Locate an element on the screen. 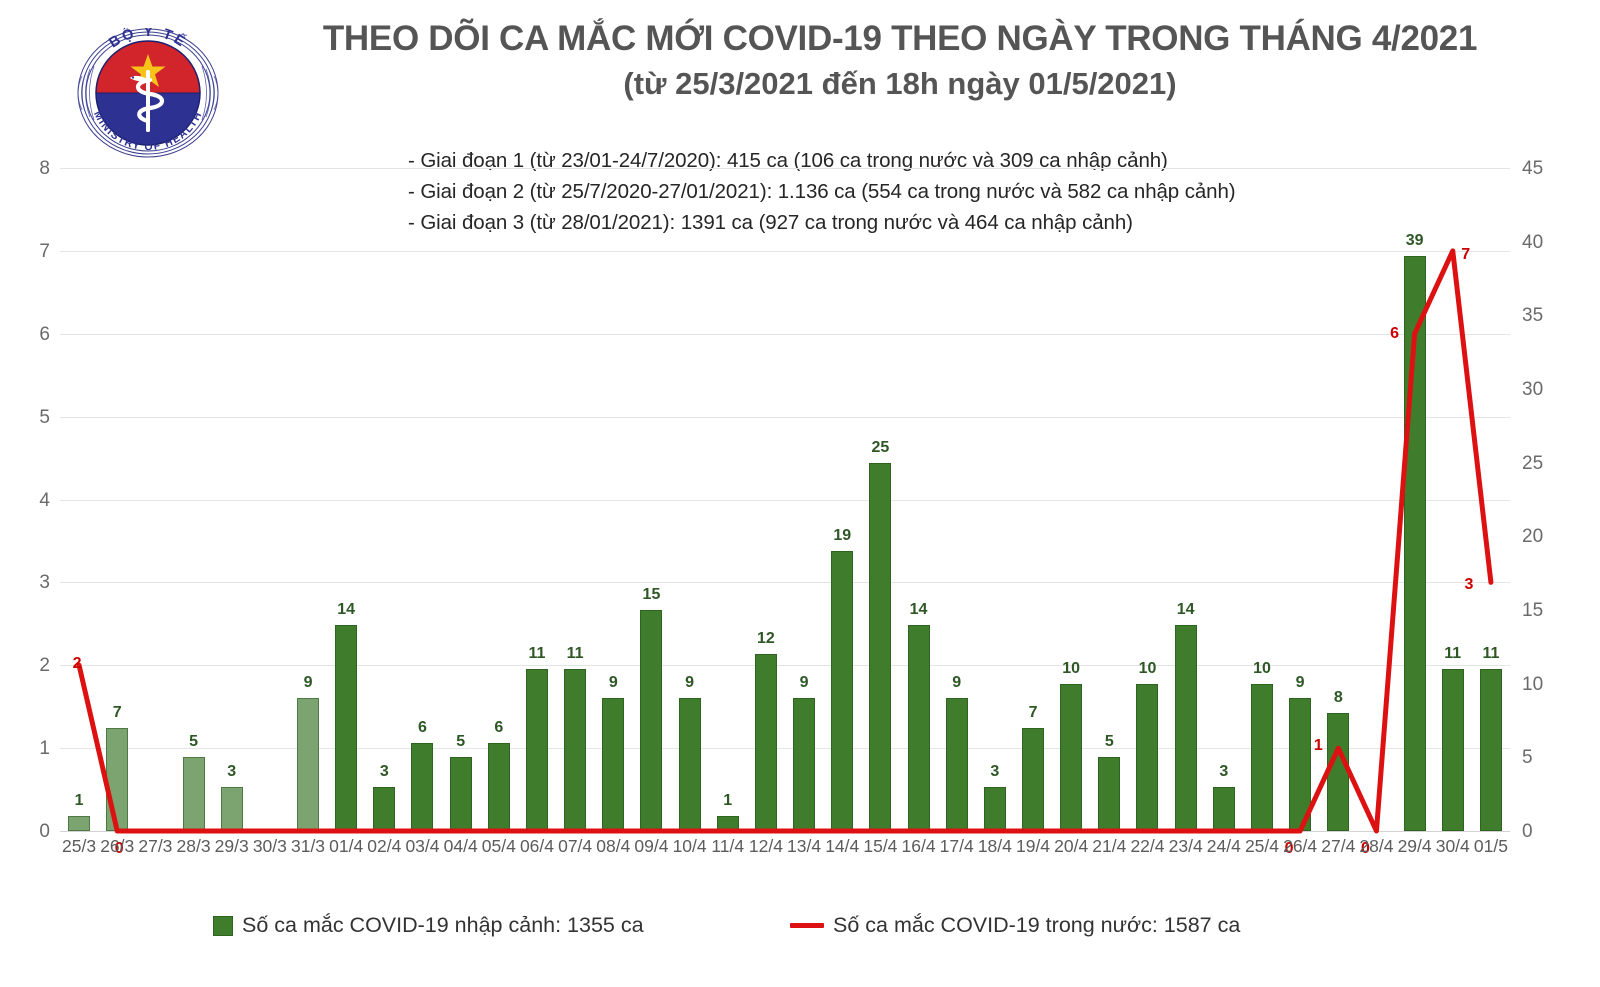 The image size is (1600, 987). x-axis-tick-label: 25/4 is located at coordinates (1261, 846).